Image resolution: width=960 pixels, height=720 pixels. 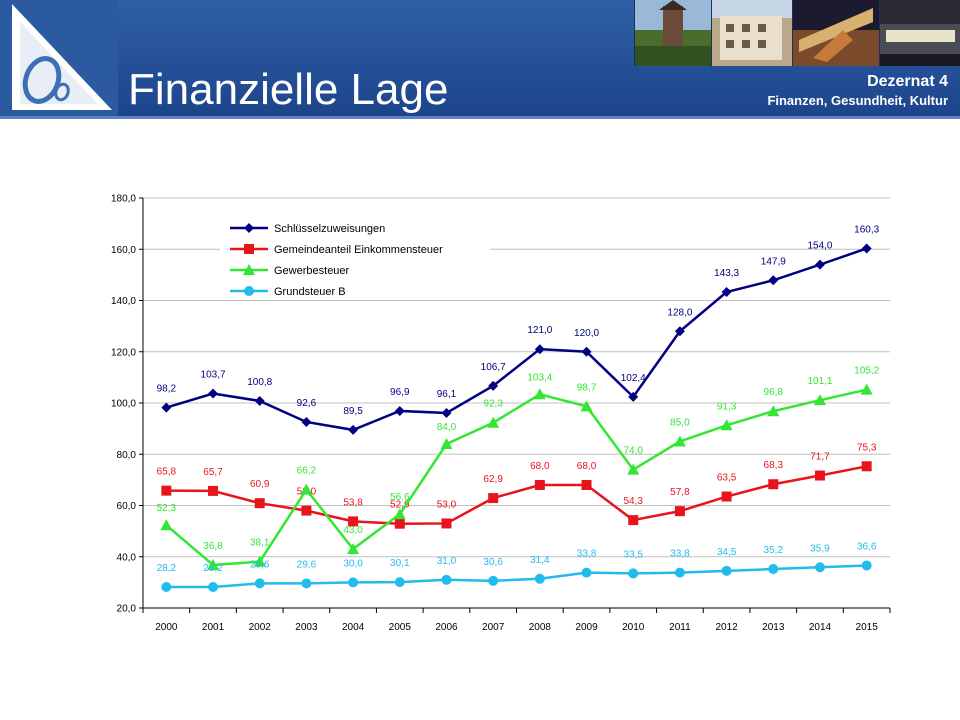 I want to click on data-label: 91,3, so click(x=727, y=406).